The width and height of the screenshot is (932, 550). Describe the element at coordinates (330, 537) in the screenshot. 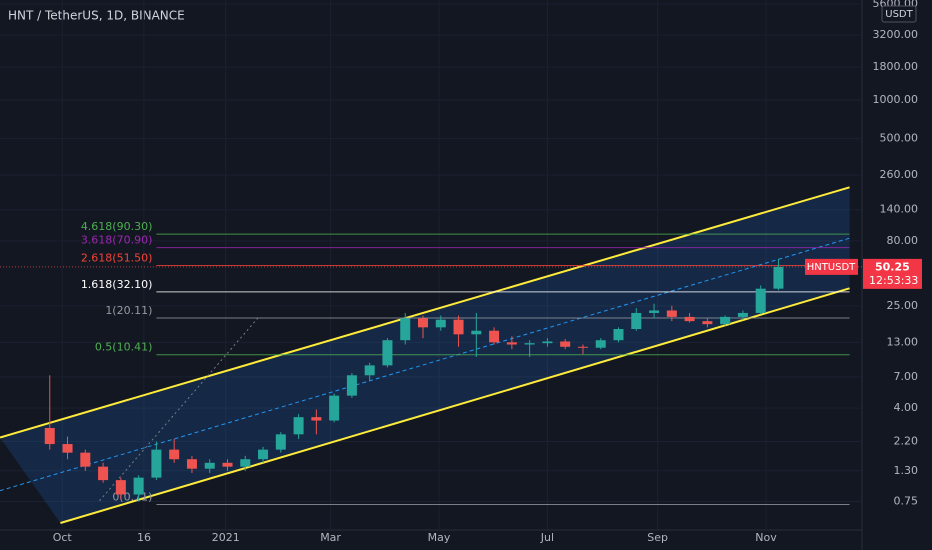

I see `x-tick-label: Mar` at that location.